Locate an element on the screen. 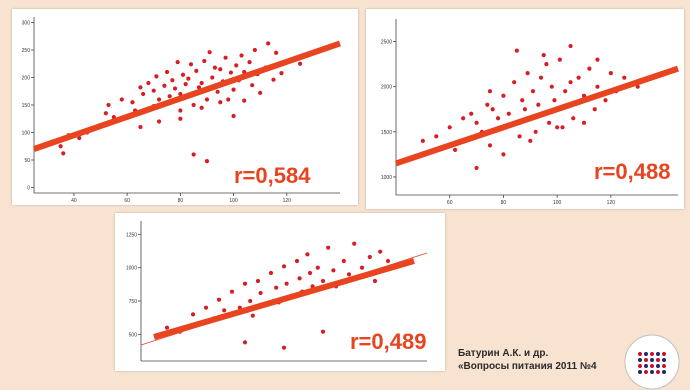  institute-logo-icon is located at coordinates (652, 362).